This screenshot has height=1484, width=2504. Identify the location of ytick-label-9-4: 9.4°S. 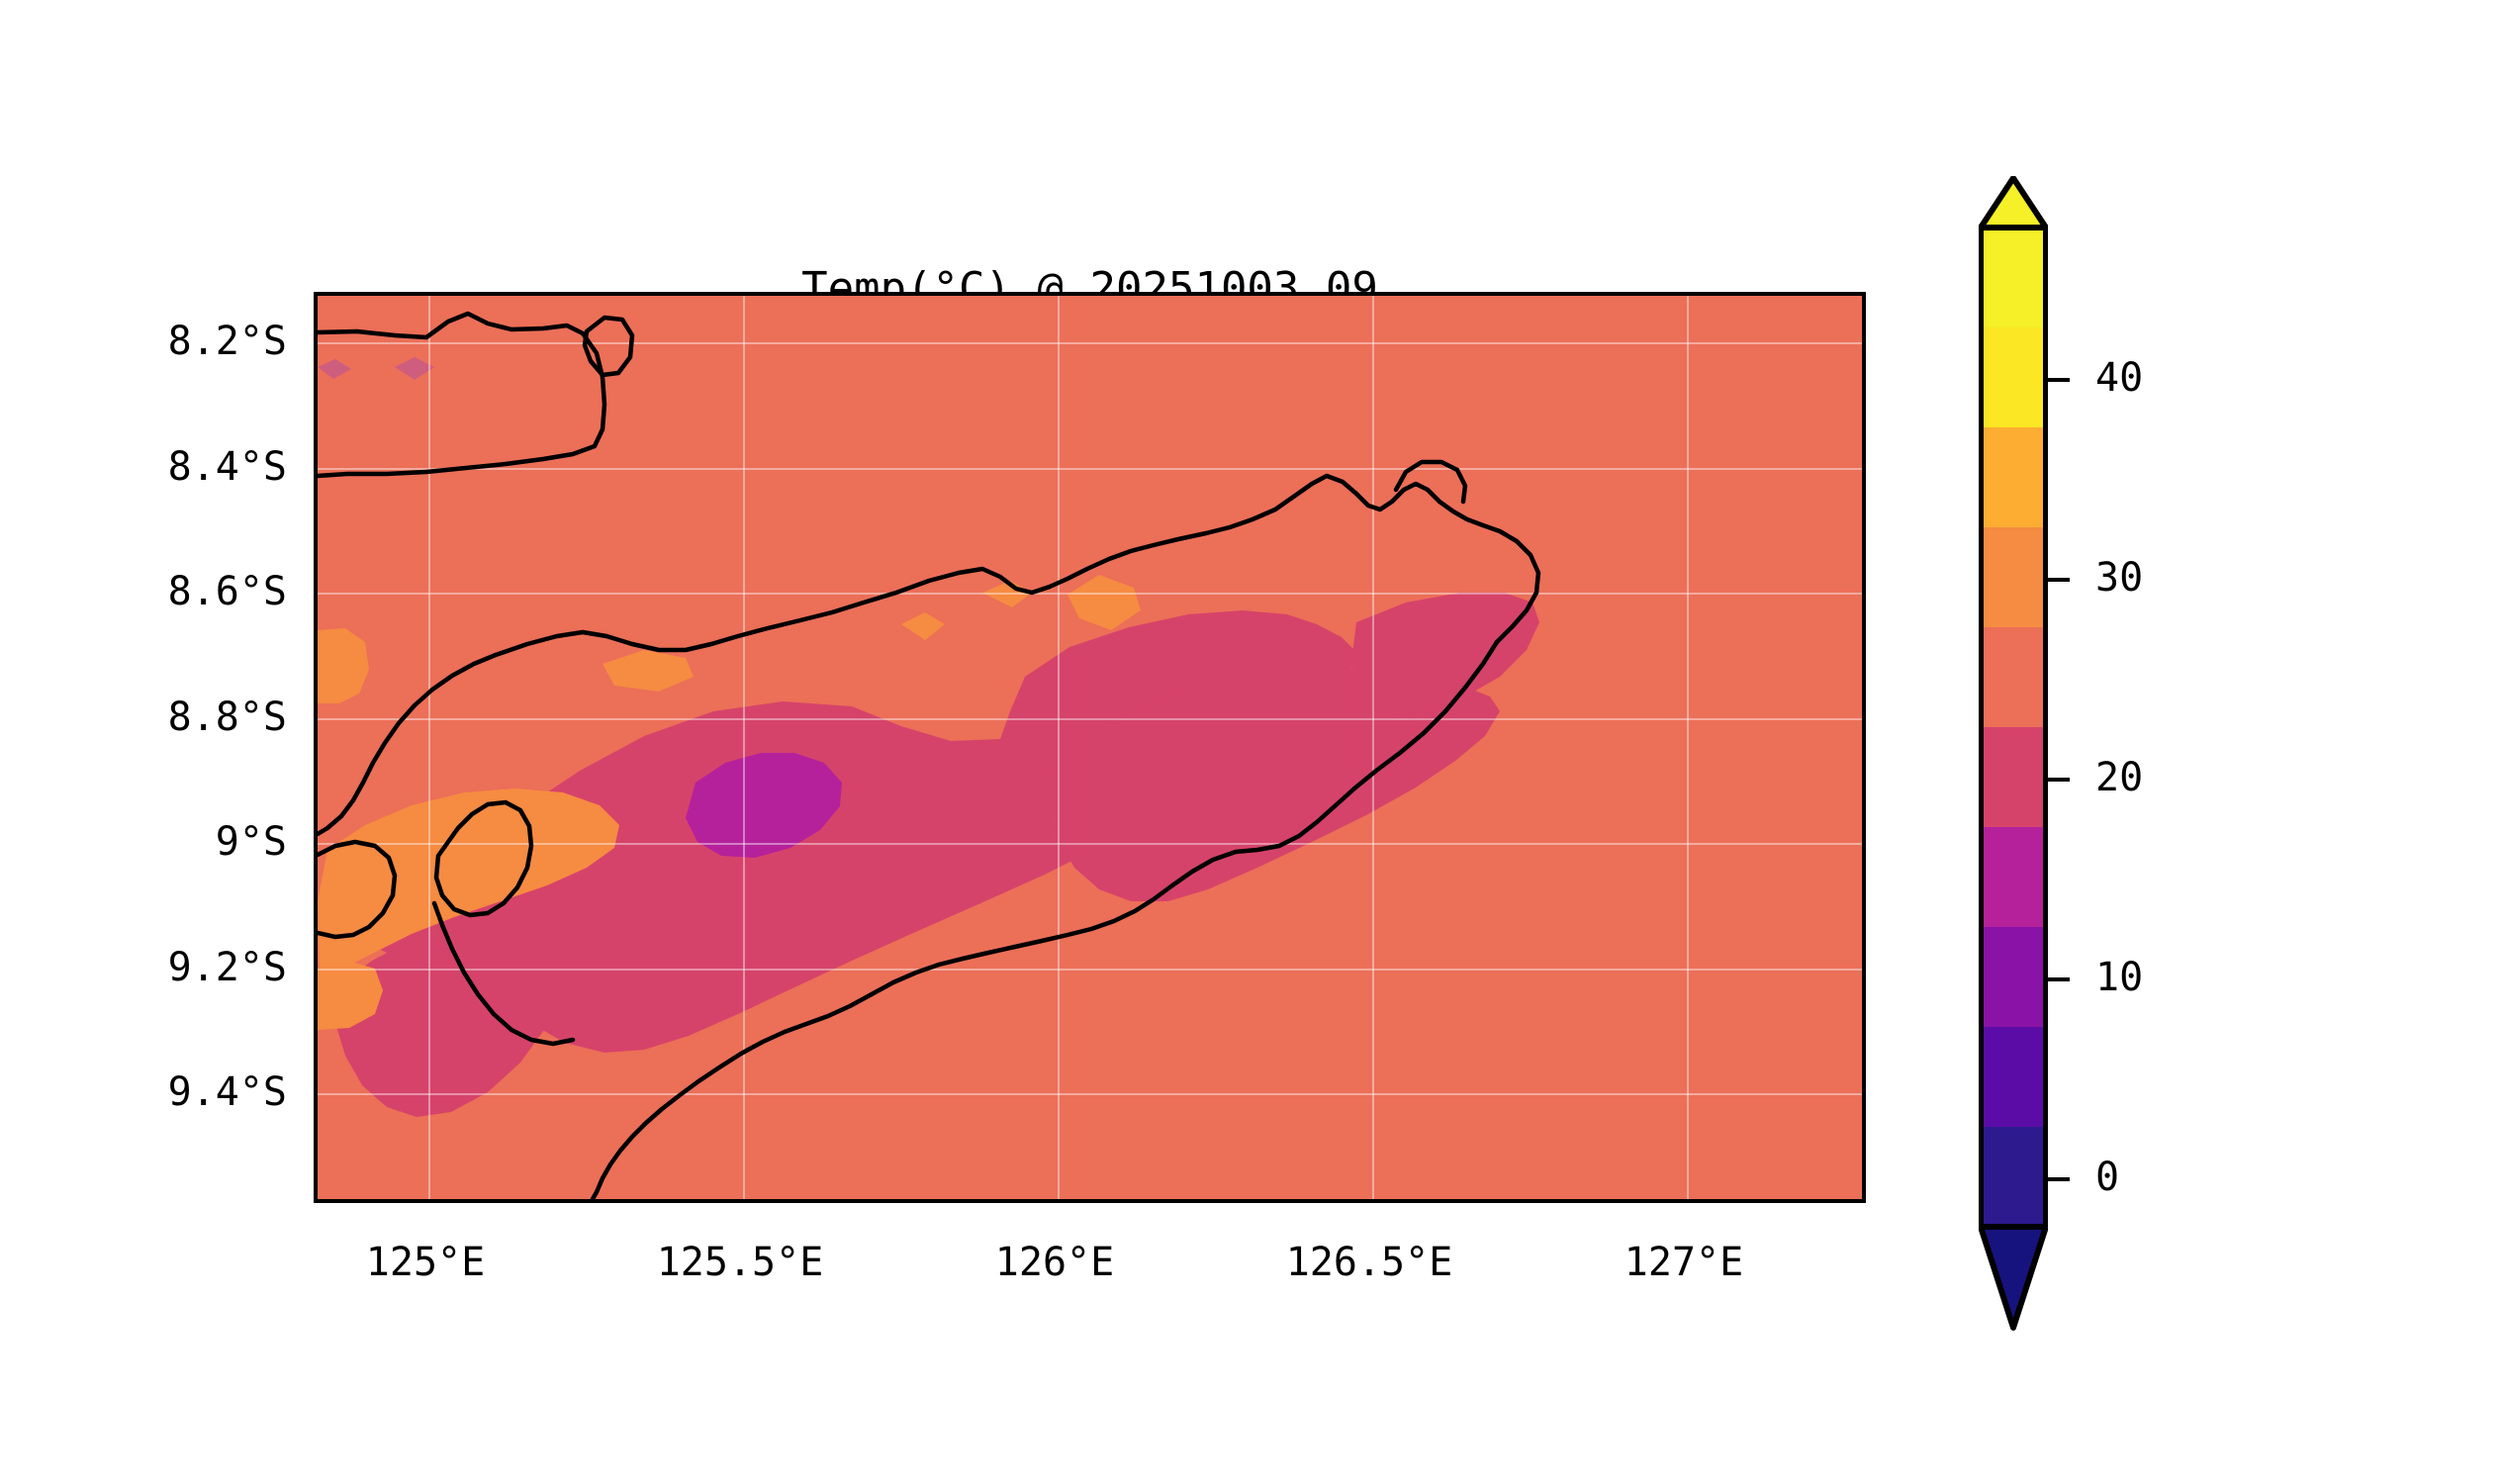
(227, 1092).